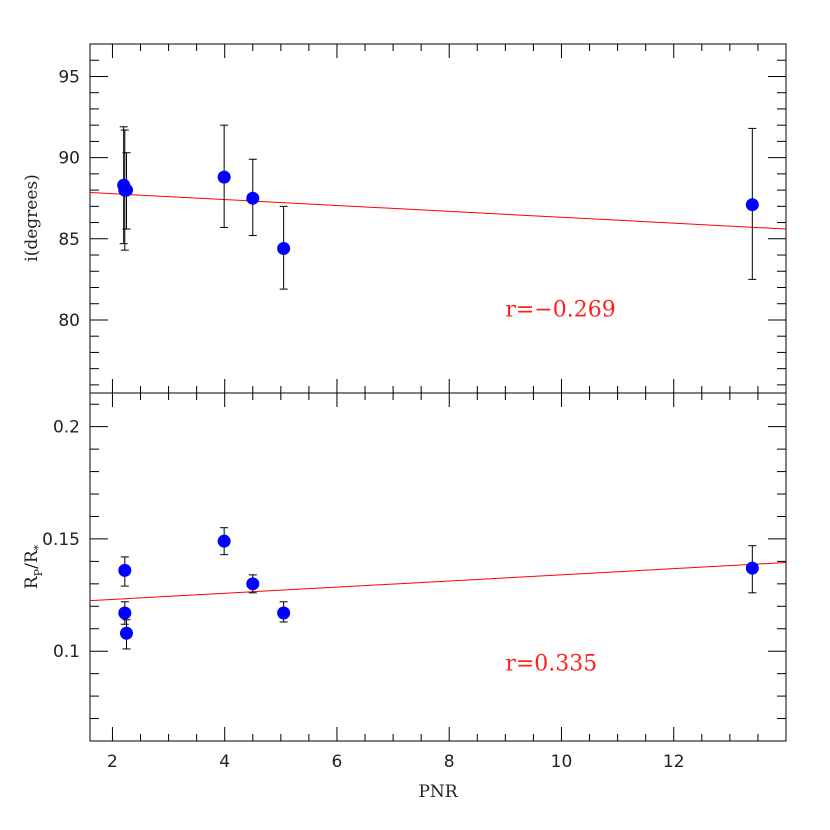  I want to click on x-tick-label: 12, so click(674, 762).